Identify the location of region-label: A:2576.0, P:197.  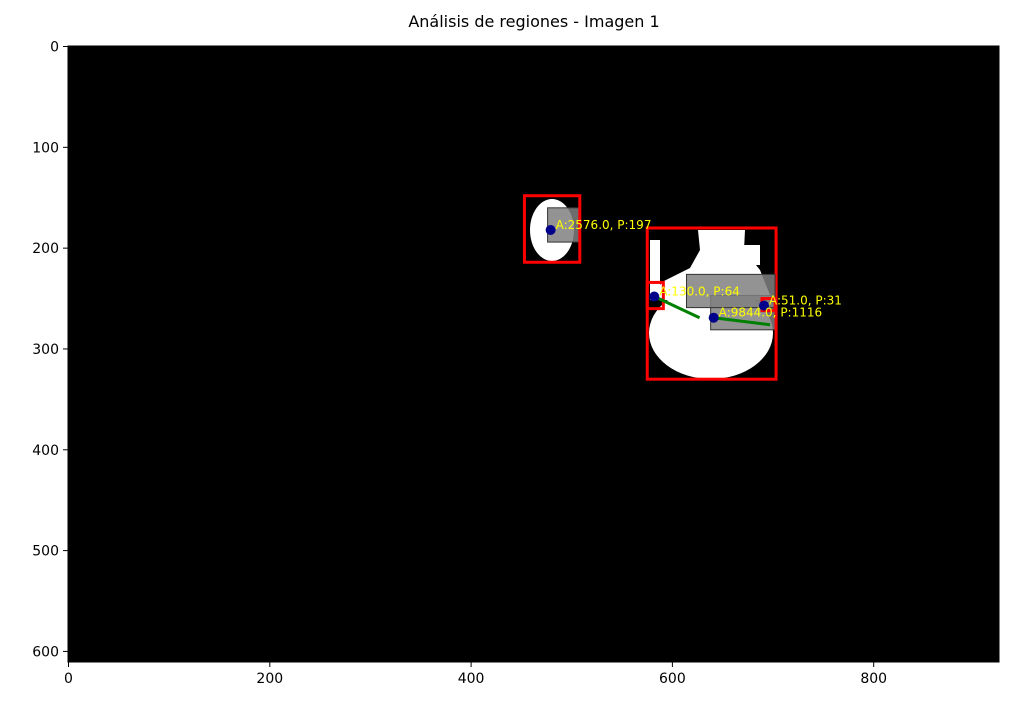
(604, 225).